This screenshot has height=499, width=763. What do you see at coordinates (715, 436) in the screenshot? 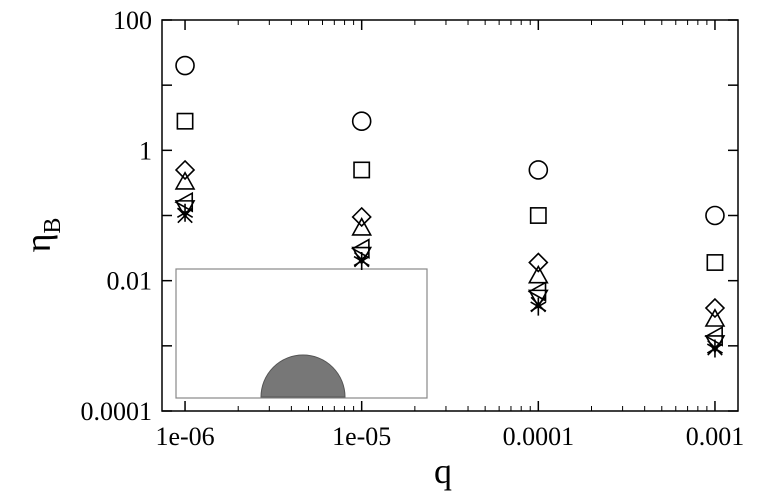
I see `x-tick-label: 0.001` at bounding box center [715, 436].